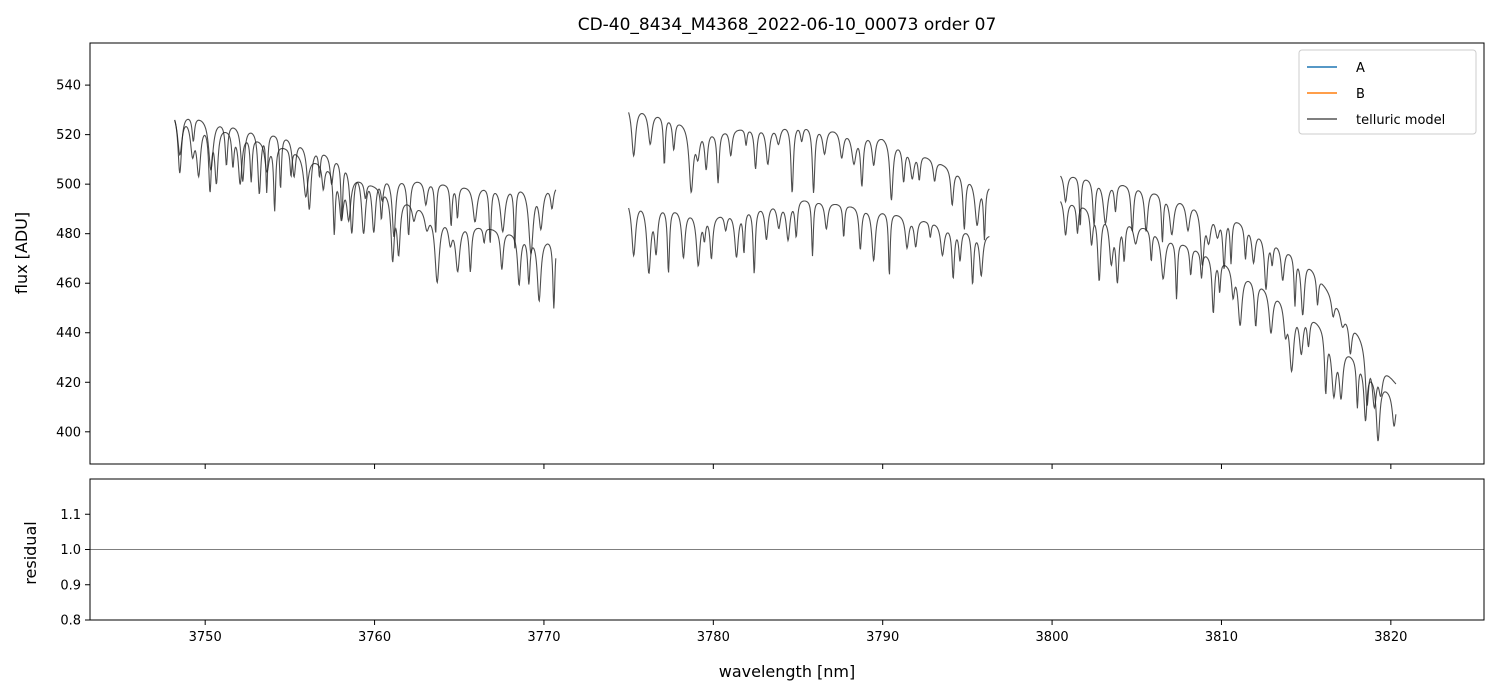  What do you see at coordinates (68, 234) in the screenshot?
I see `flux-y-tick-label: 480` at bounding box center [68, 234].